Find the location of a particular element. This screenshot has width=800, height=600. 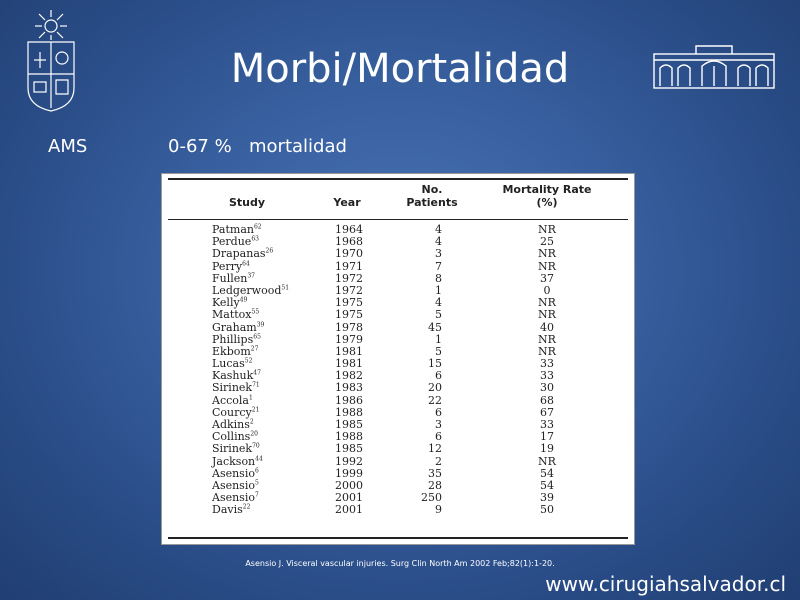

cell-study-name: Collins is located at coordinates (231, 437).